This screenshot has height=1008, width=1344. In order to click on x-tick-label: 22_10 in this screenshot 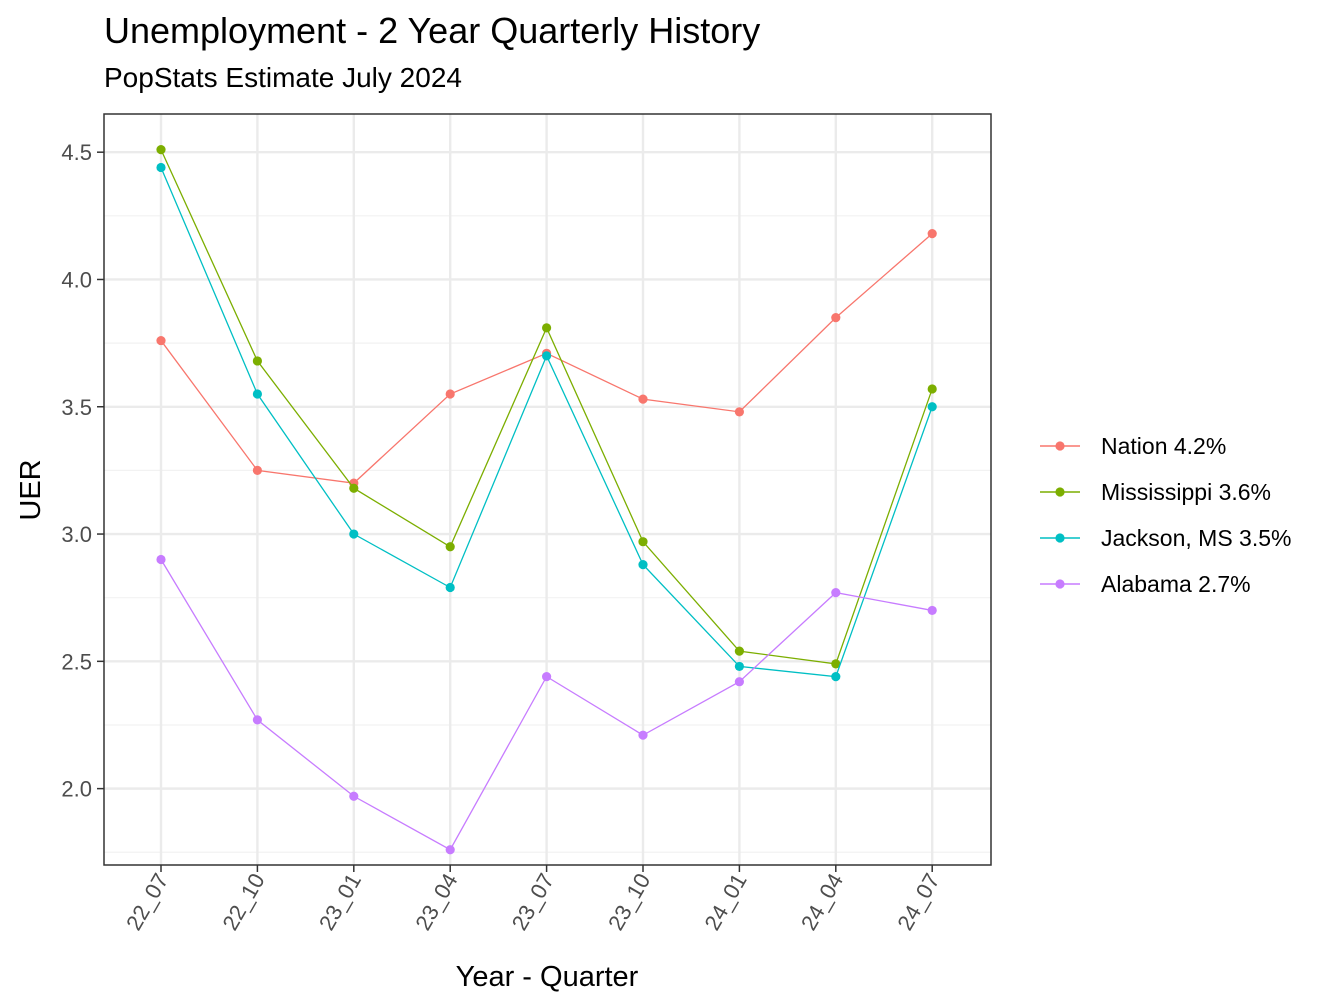, I will do `click(243, 901)`.